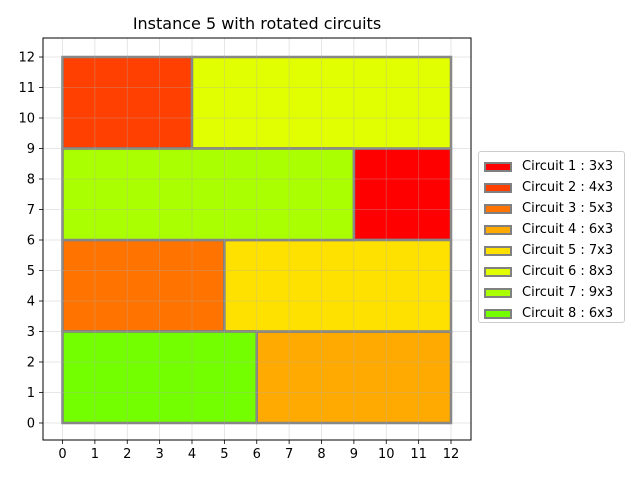 The image size is (640, 480). I want to click on x-tick-label-7: 7, so click(289, 454).